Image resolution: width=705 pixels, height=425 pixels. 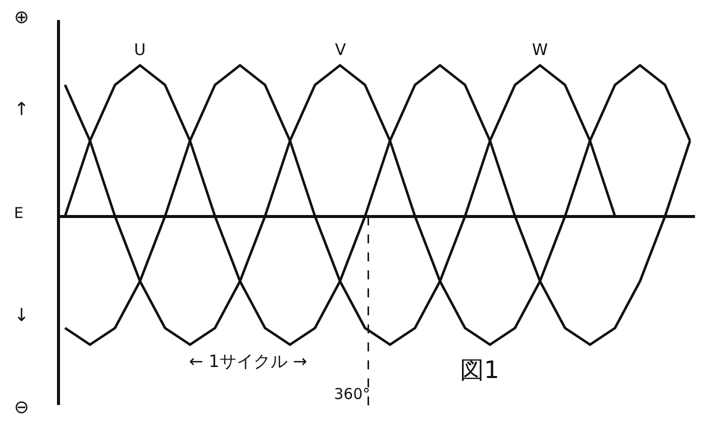 I want to click on caption: 図1, so click(x=480, y=370).